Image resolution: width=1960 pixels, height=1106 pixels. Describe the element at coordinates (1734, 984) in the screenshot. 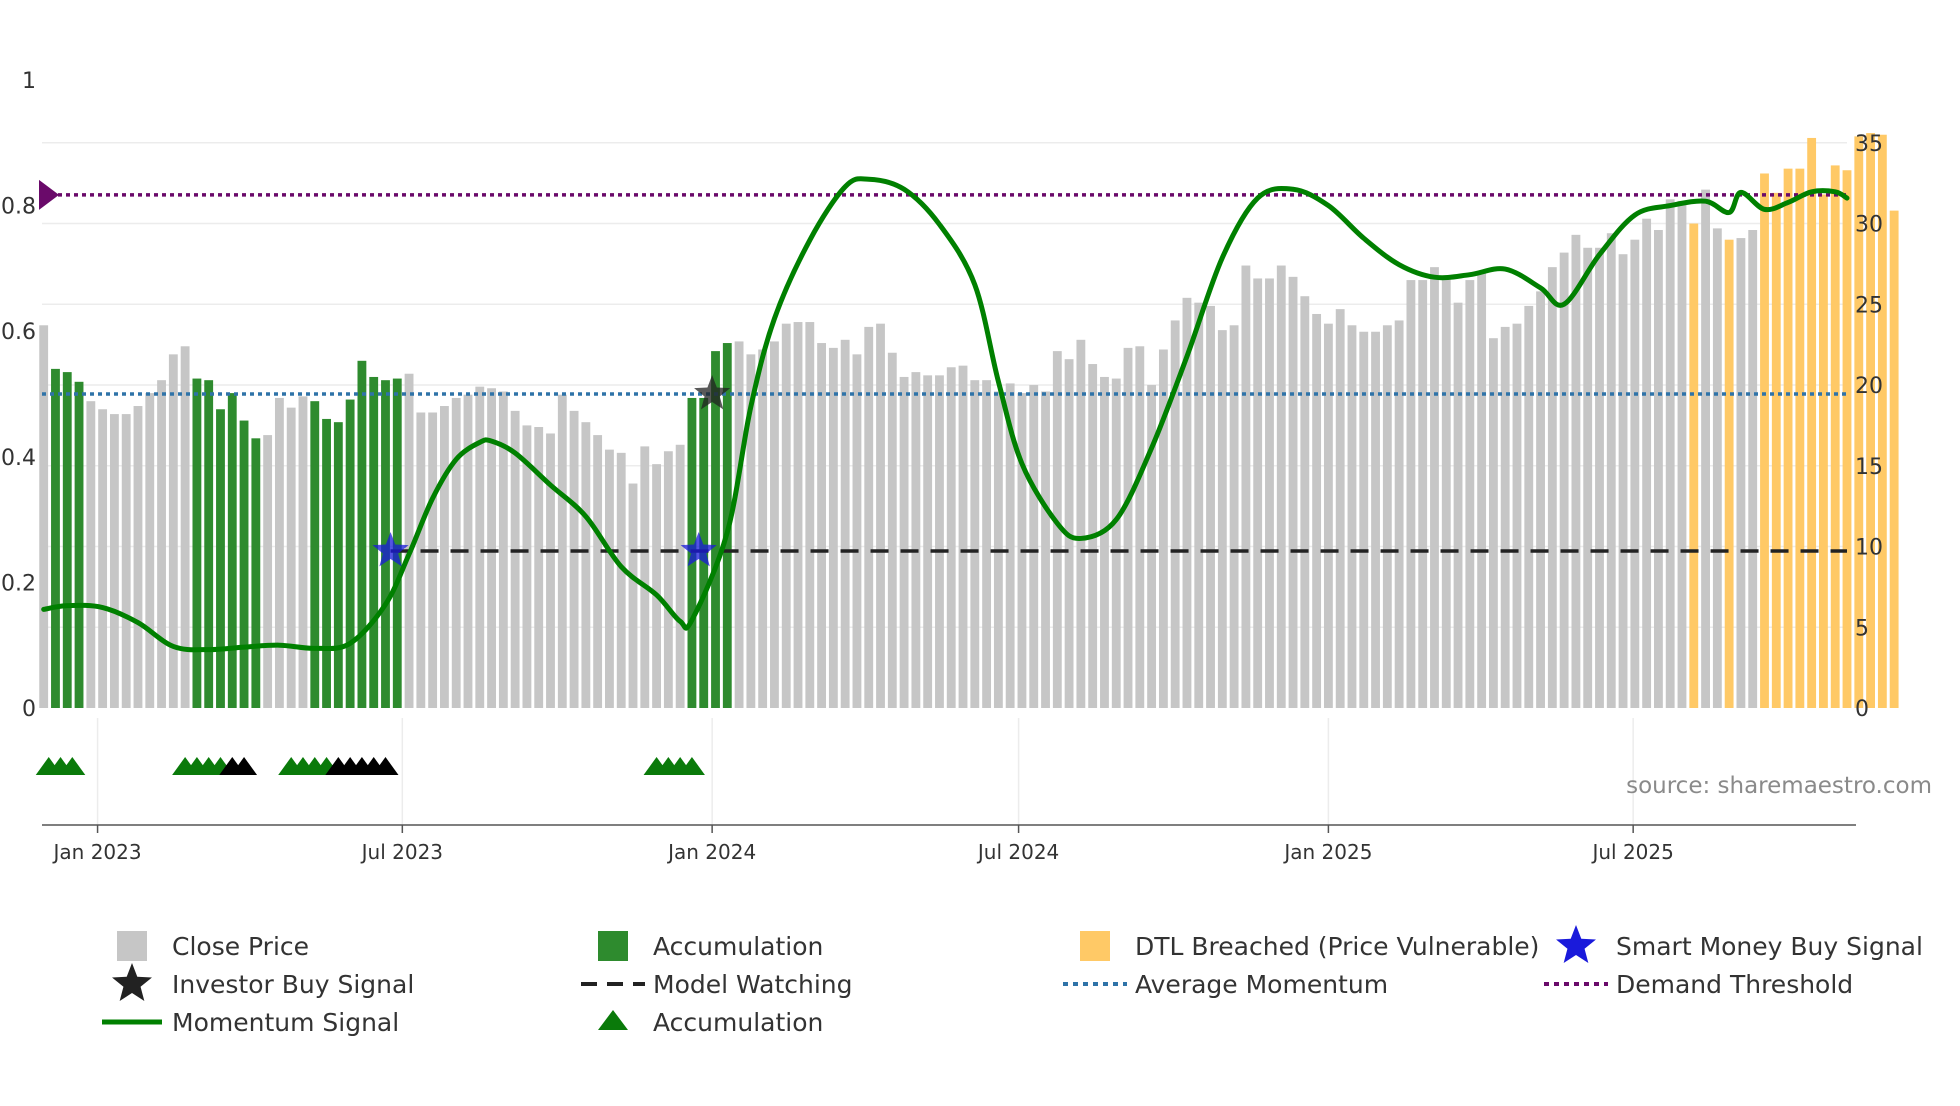

I see `legend-label: Demand Threshold` at that location.